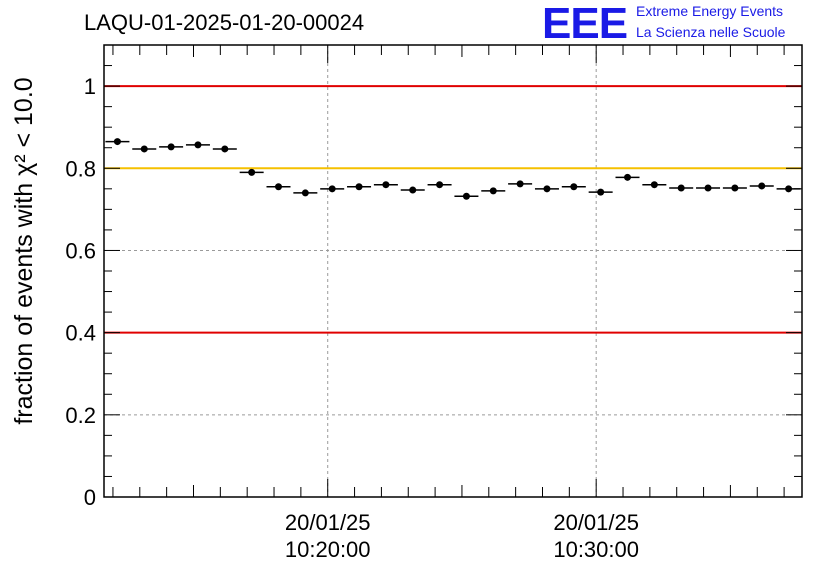 This screenshot has width=836, height=572. I want to click on run-title: LAQU-01-2025-01-20-00024, so click(224, 22).